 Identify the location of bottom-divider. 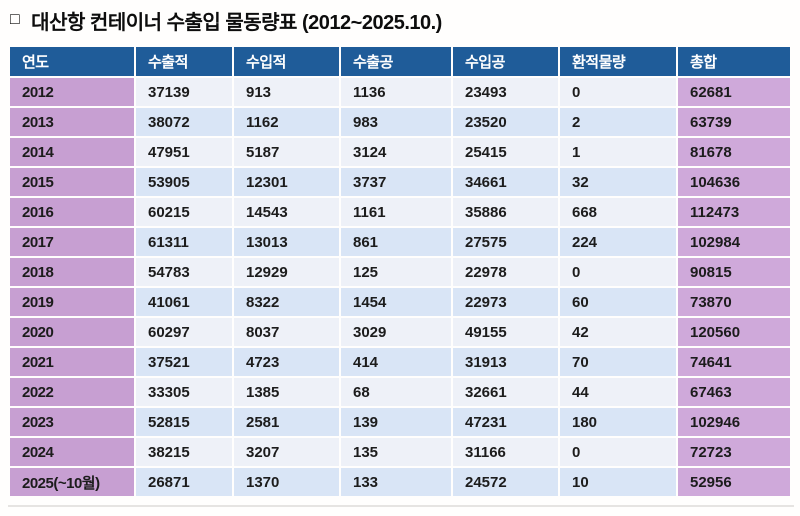
(401, 506).